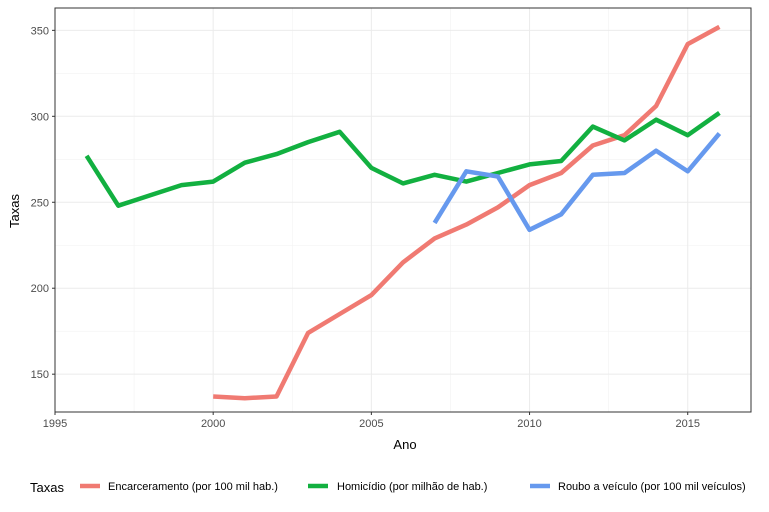 The height and width of the screenshot is (512, 769). I want to click on y-tick-label: 200, so click(40, 289).